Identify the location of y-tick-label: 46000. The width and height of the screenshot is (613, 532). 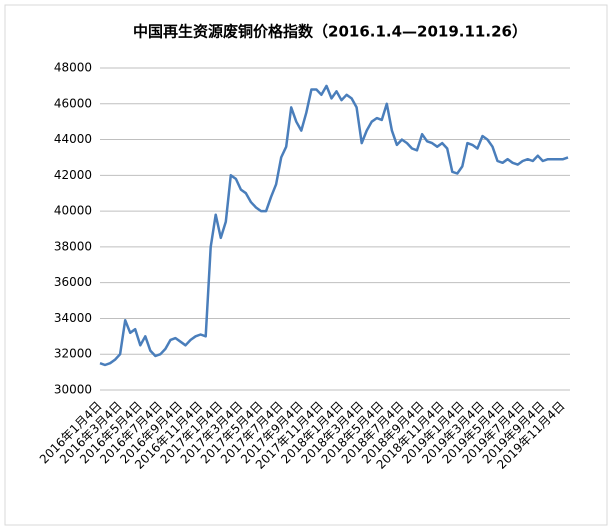
(73, 103).